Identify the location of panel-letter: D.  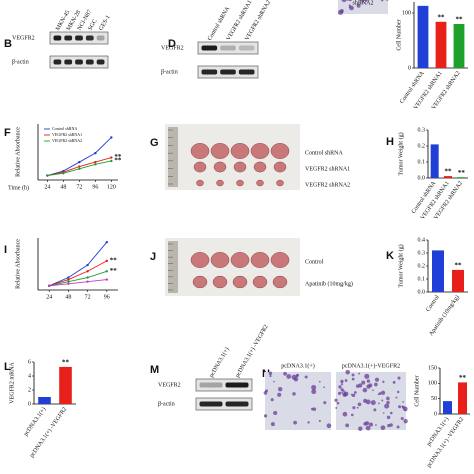
(172, 44).